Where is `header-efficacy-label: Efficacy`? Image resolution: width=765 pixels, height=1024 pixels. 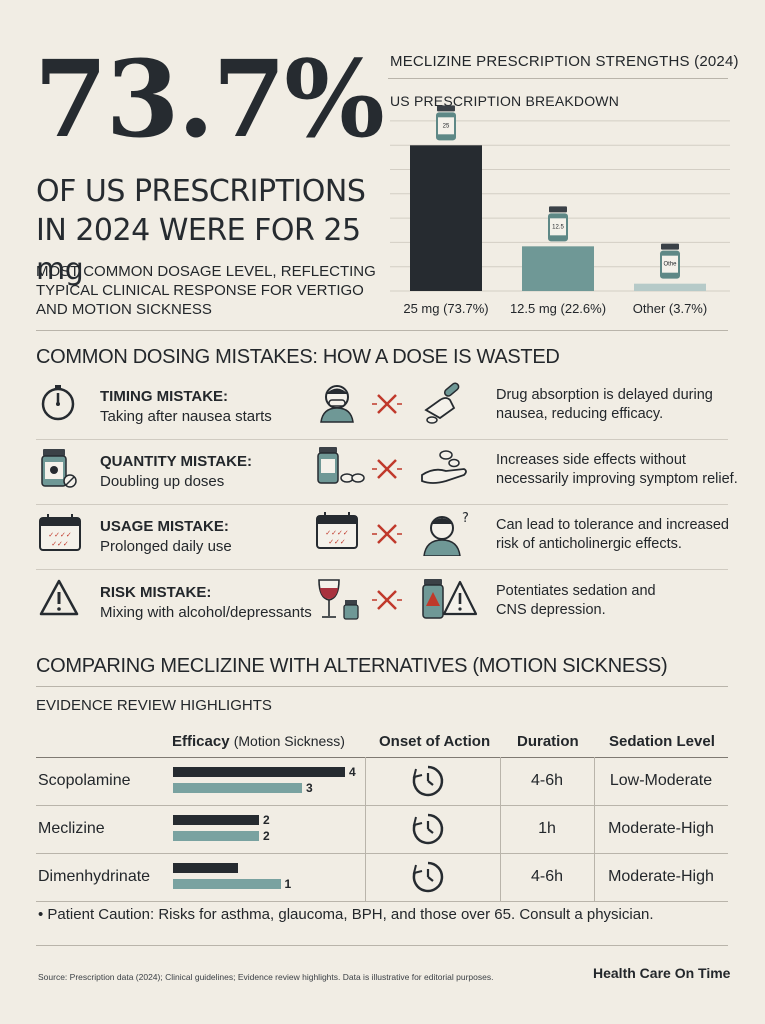
header-efficacy-label: Efficacy is located at coordinates (201, 741).